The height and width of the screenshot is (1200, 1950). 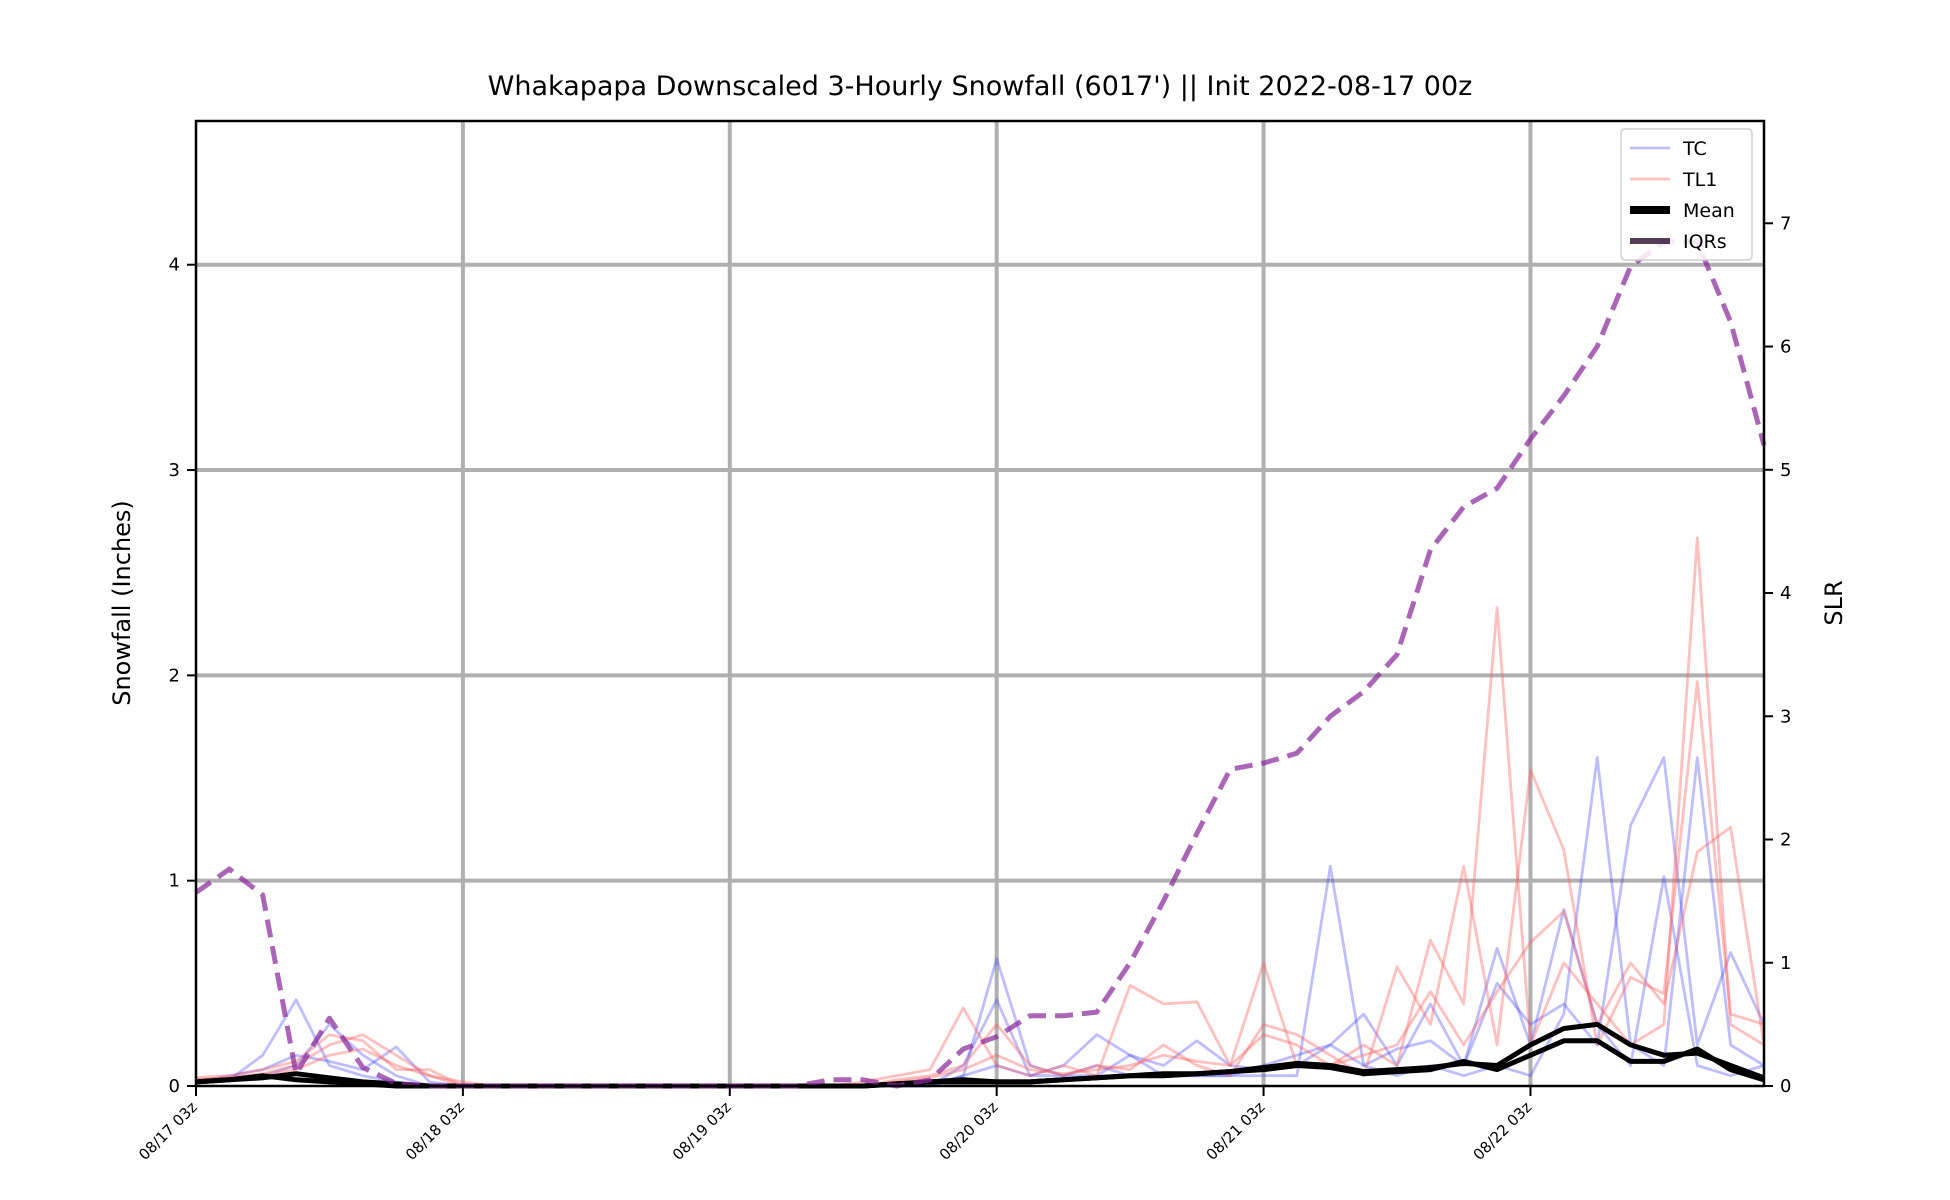 What do you see at coordinates (1785, 470) in the screenshot?
I see `y2-tick-label: 5` at bounding box center [1785, 470].